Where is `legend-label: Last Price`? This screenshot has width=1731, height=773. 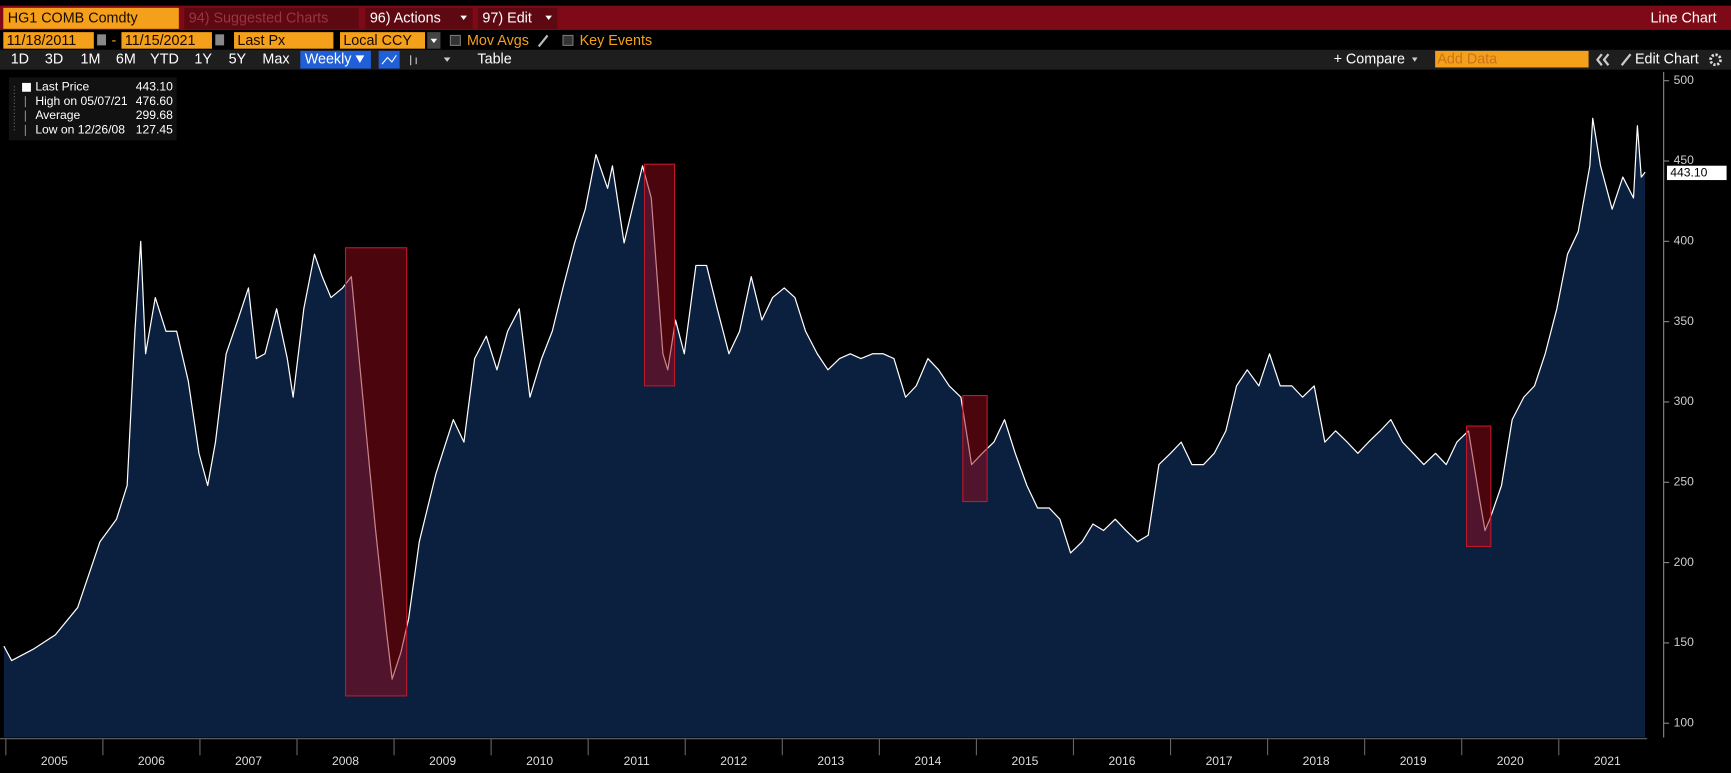
legend-label: Last Price is located at coordinates (62, 87).